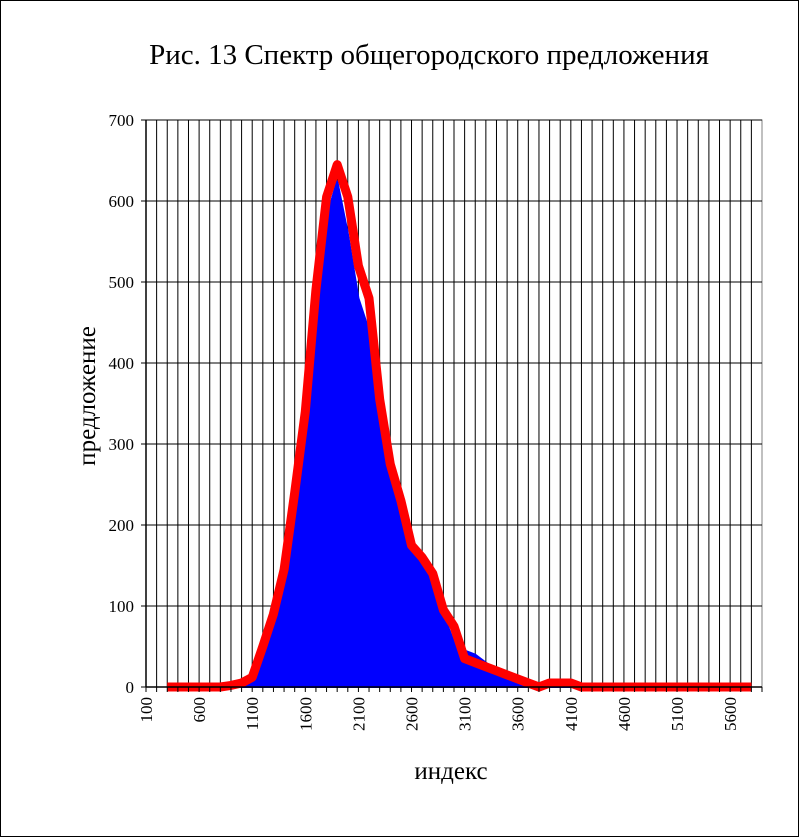 The width and height of the screenshot is (799, 838). I want to click on x-tick-label: 3100, so click(465, 714).